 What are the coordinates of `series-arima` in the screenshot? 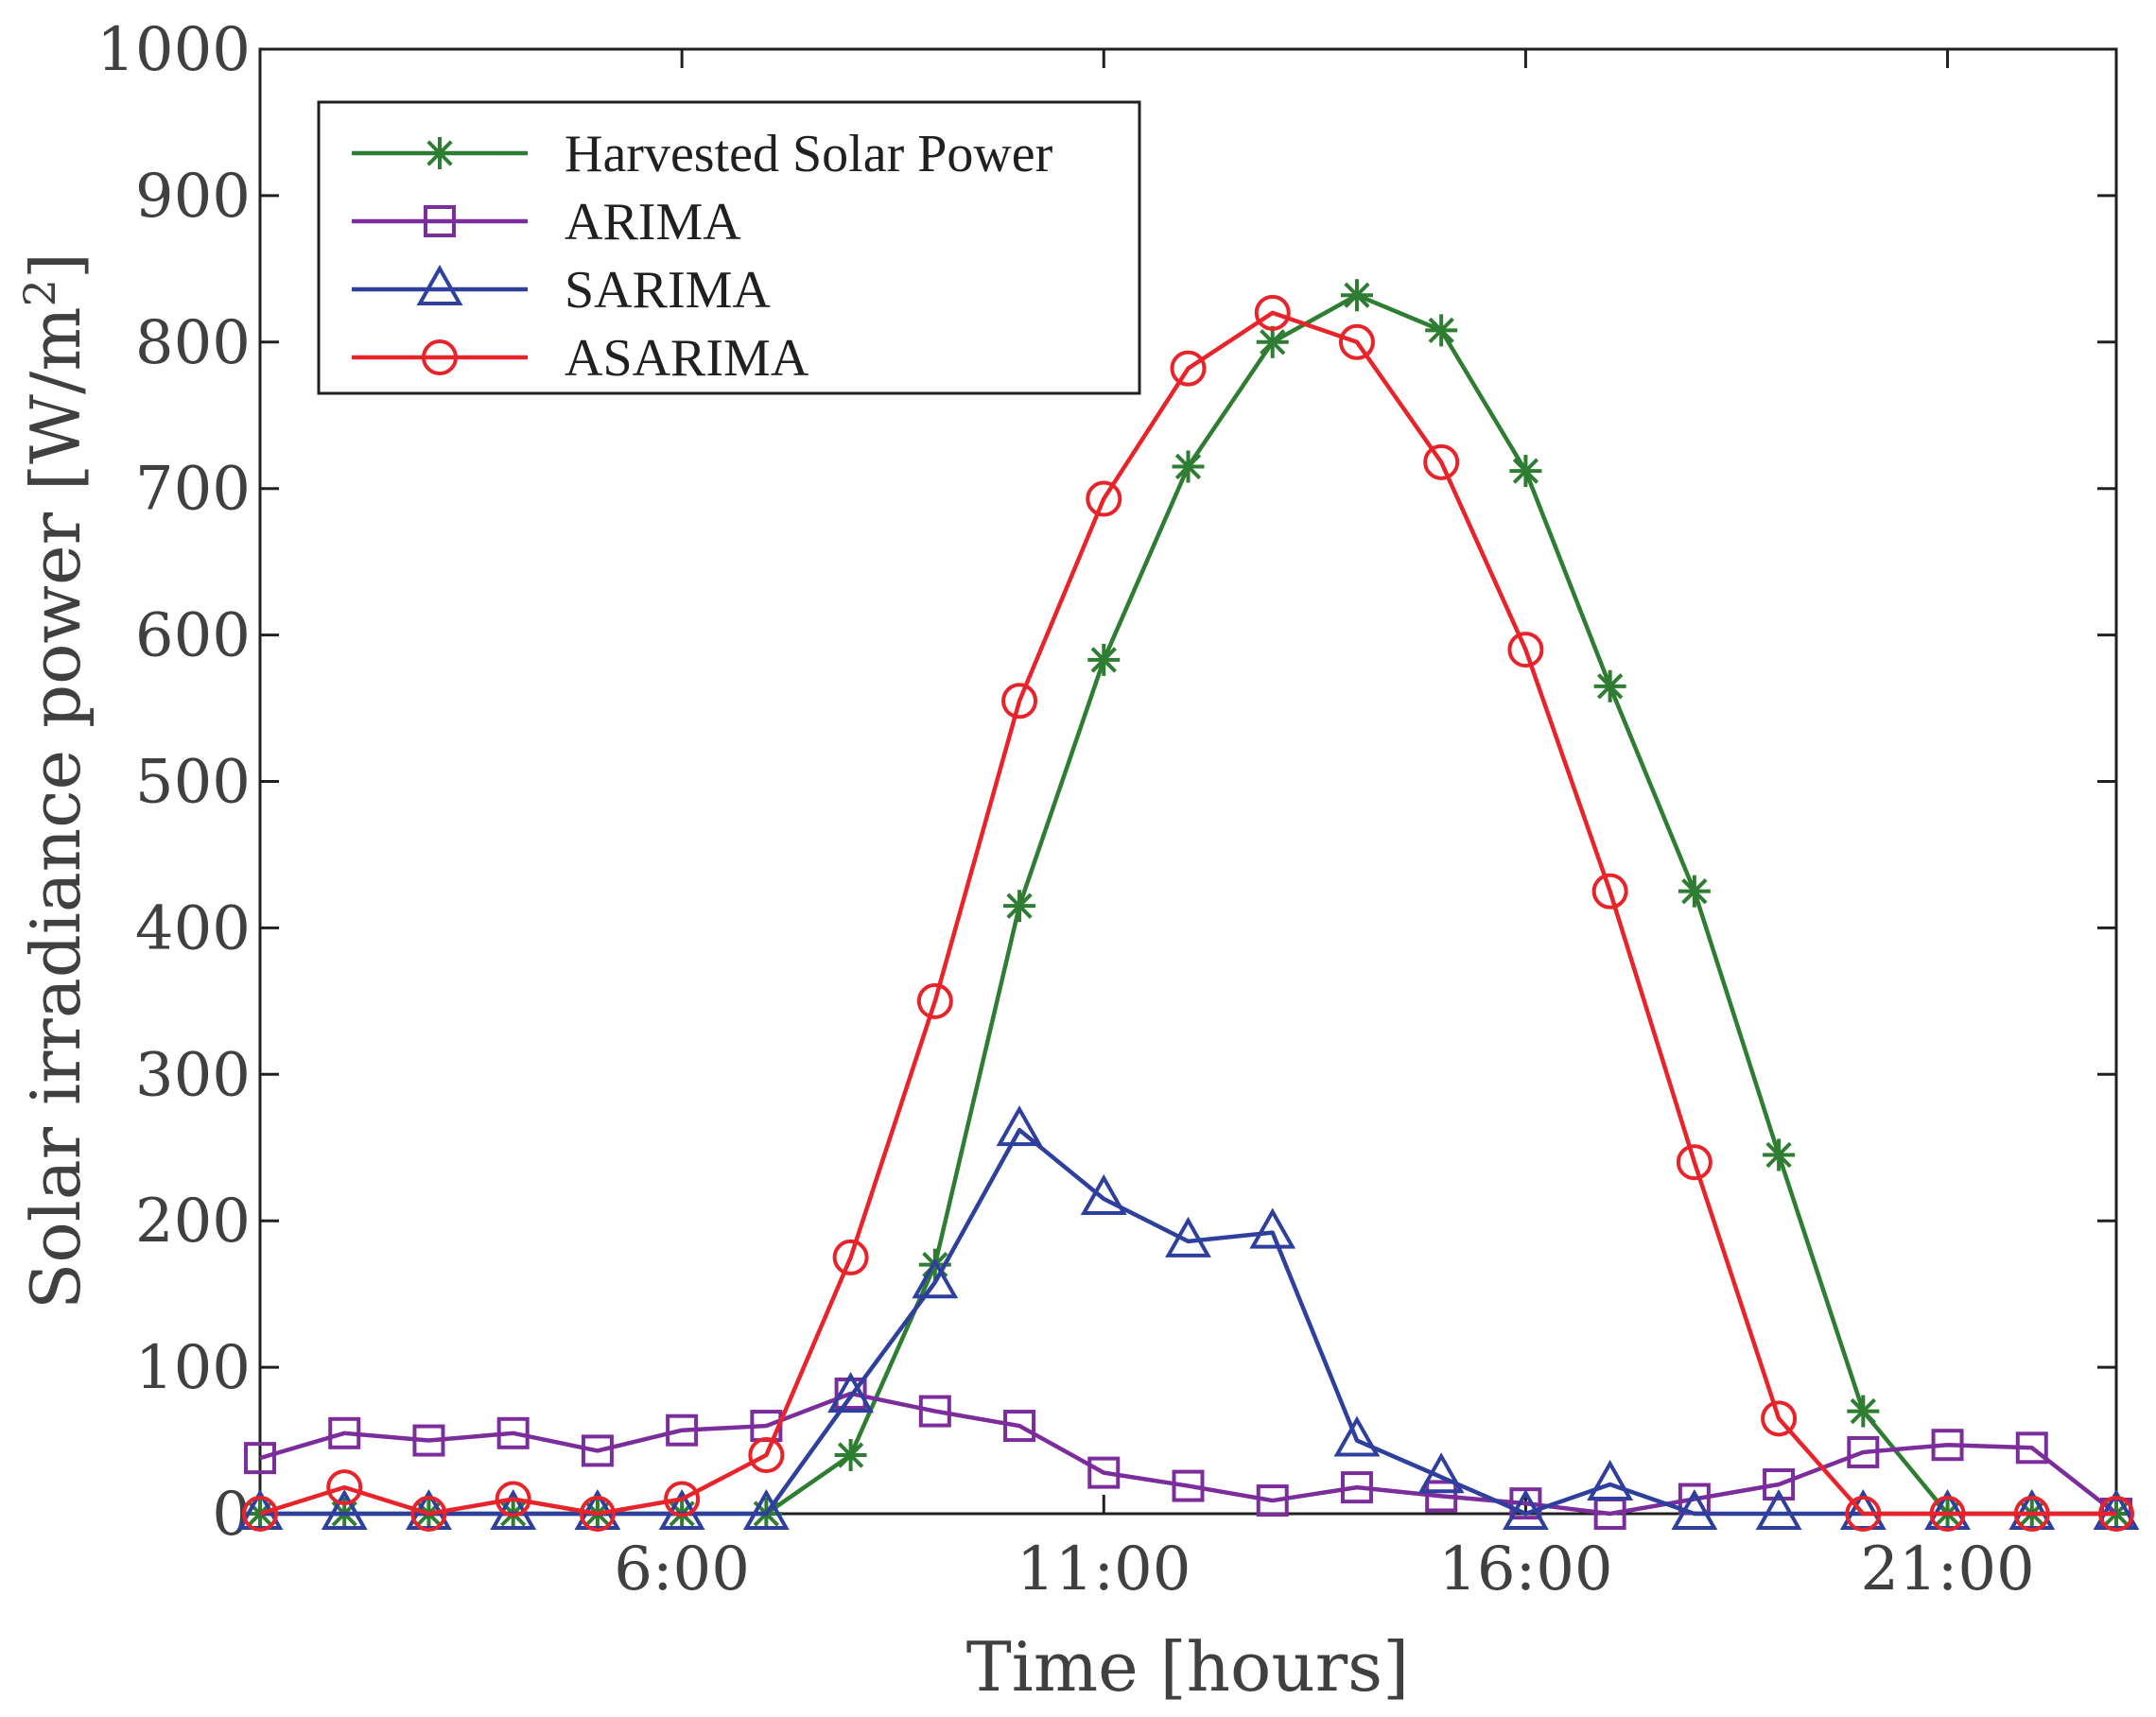 It's located at (1188, 1453).